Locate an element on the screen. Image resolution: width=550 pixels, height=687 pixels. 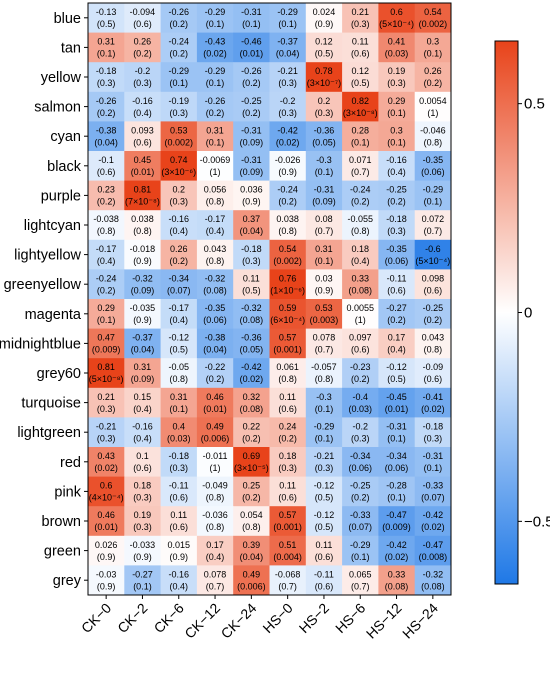
cell-pvalue-label: (0.1) is located at coordinates (396, 498).